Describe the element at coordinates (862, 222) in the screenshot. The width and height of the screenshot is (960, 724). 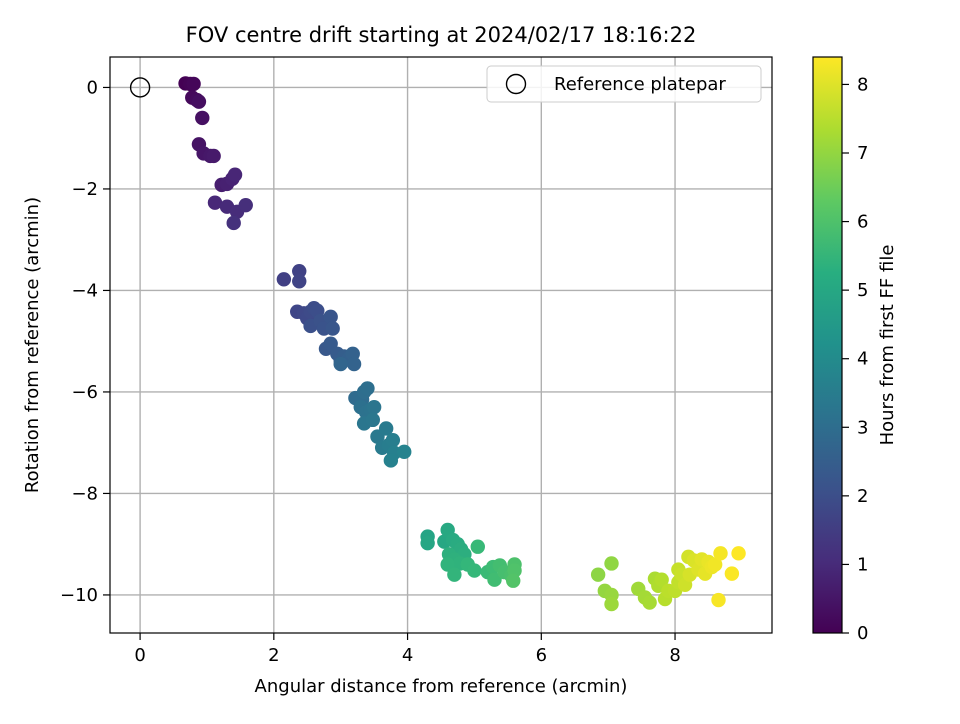
I see `colorbar-tick-label: 6` at that location.